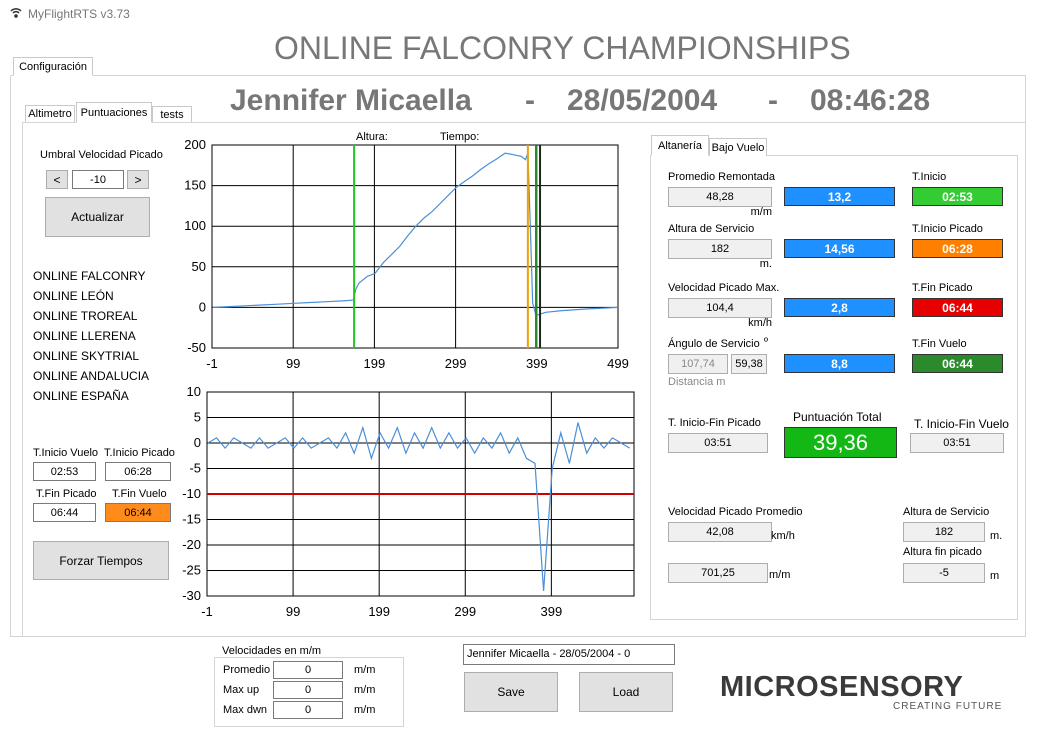 Image resolution: width=1039 pixels, height=738 pixels. What do you see at coordinates (840, 442) in the screenshot?
I see `total-score: 39,36` at bounding box center [840, 442].